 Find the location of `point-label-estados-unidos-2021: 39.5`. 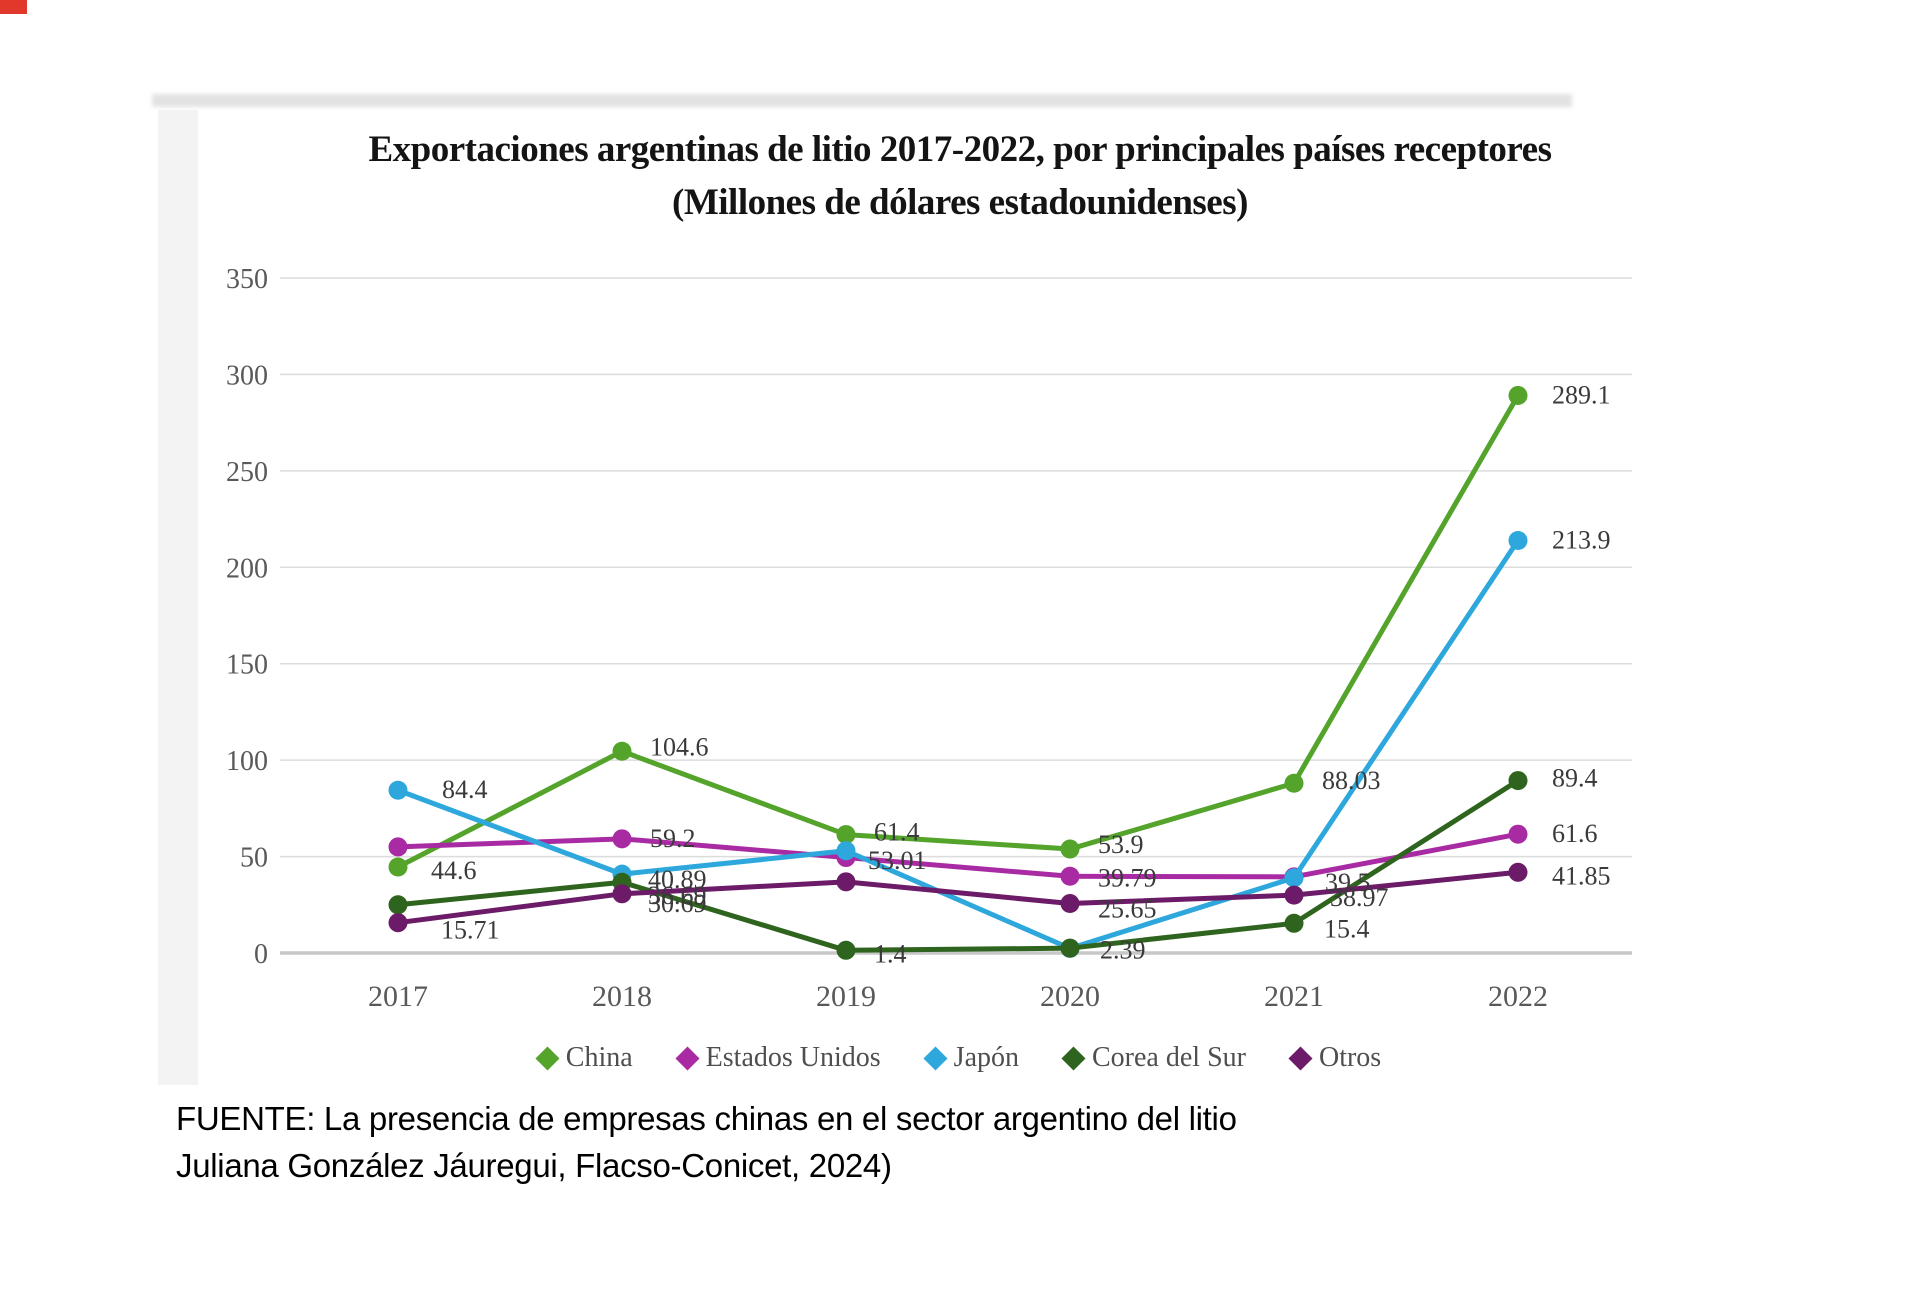

point-label-estados-unidos-2021: 39.5 is located at coordinates (1348, 882).